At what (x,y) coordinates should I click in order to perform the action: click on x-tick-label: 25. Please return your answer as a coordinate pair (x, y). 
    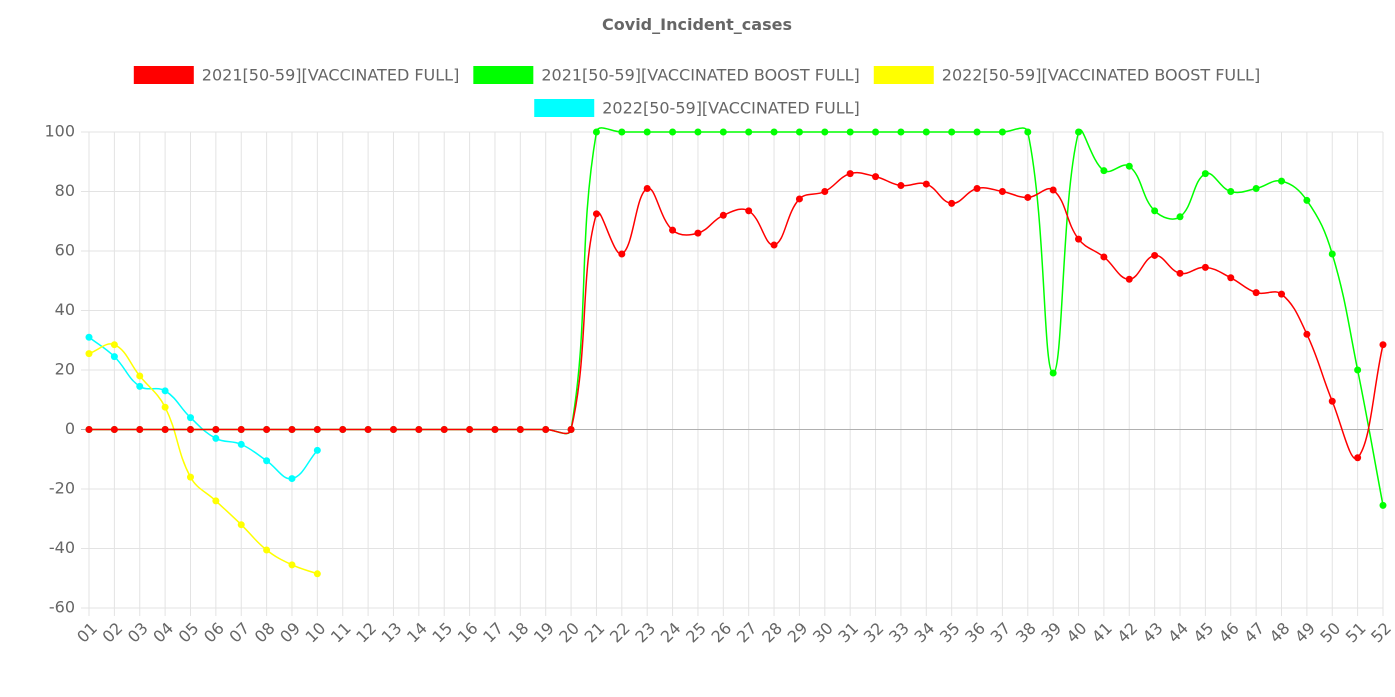
    Looking at the image, I should click on (696, 633).